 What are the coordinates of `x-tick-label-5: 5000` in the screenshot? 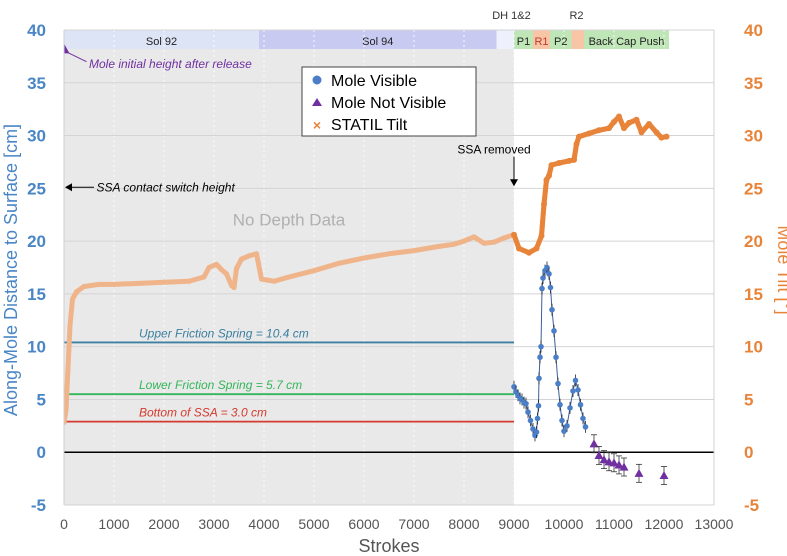 It's located at (313, 524).